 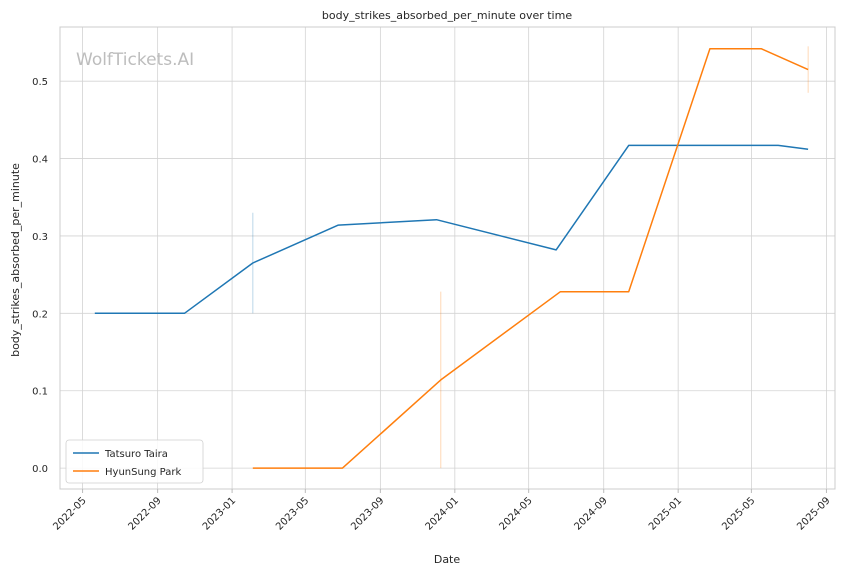 I want to click on x-tick-label: 2023-01, so click(x=219, y=513).